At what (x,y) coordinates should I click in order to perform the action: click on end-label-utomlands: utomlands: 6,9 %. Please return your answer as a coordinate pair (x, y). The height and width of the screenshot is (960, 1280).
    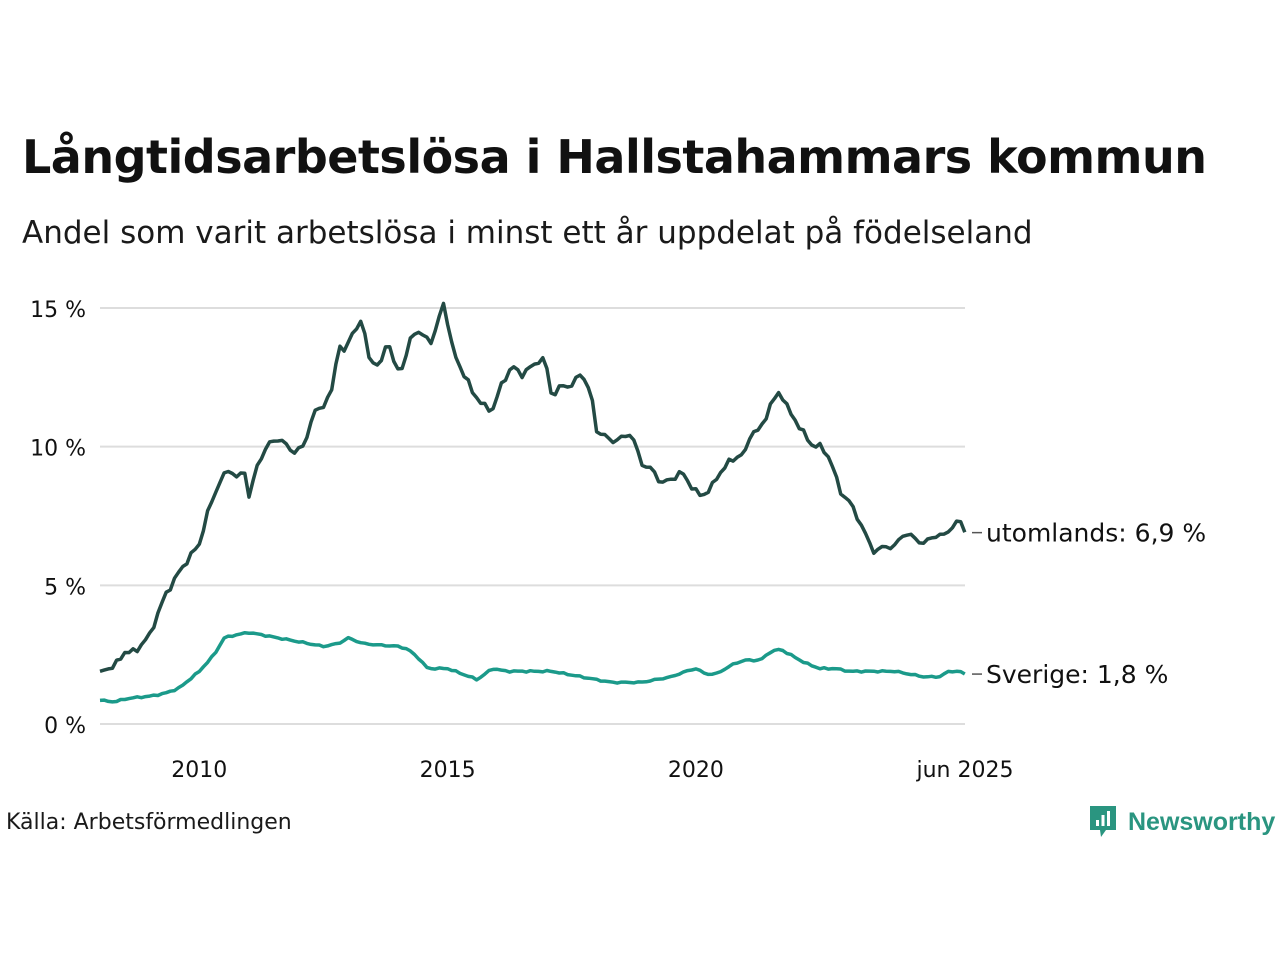
    Looking at the image, I should click on (1096, 533).